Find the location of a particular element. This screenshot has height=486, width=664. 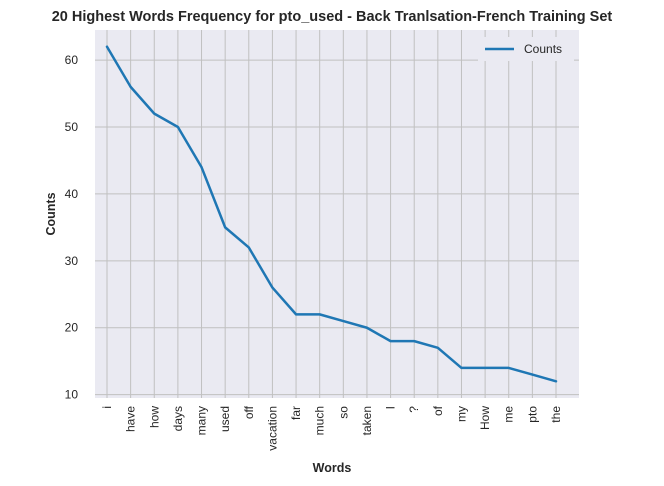

x-axis-label: Words is located at coordinates (332, 468).